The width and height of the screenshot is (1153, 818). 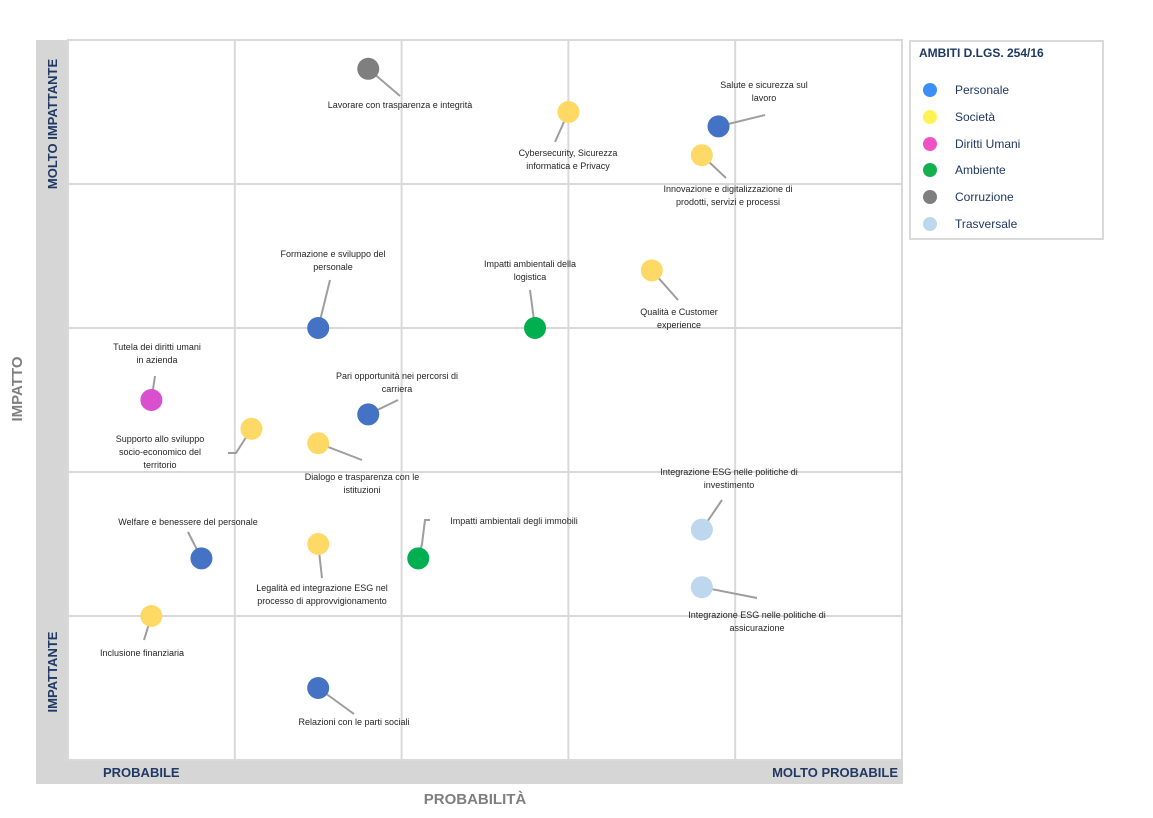 I want to click on point-label-line: experience, so click(x=679, y=325).